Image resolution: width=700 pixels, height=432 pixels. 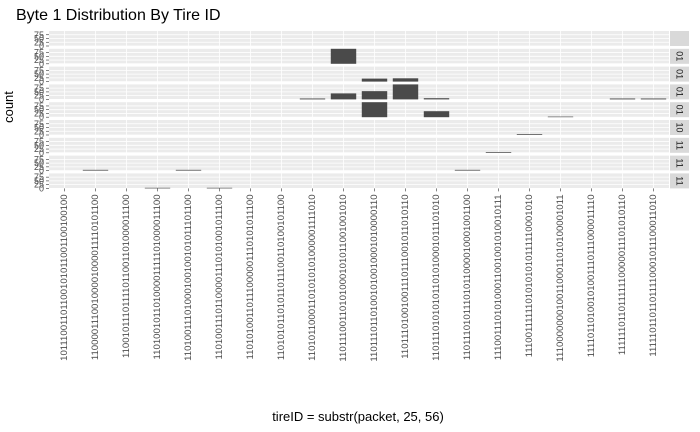 I want to click on x-tick-label: 11100111111010101010111110001010, so click(x=529, y=275).